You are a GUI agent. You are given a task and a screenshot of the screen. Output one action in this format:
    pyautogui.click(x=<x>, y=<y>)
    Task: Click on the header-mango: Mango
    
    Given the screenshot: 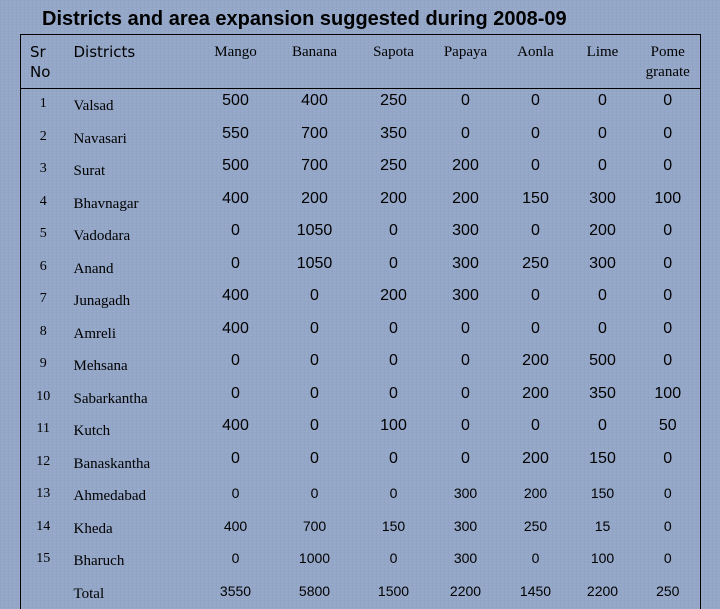 What is the action you would take?
    pyautogui.click(x=236, y=62)
    